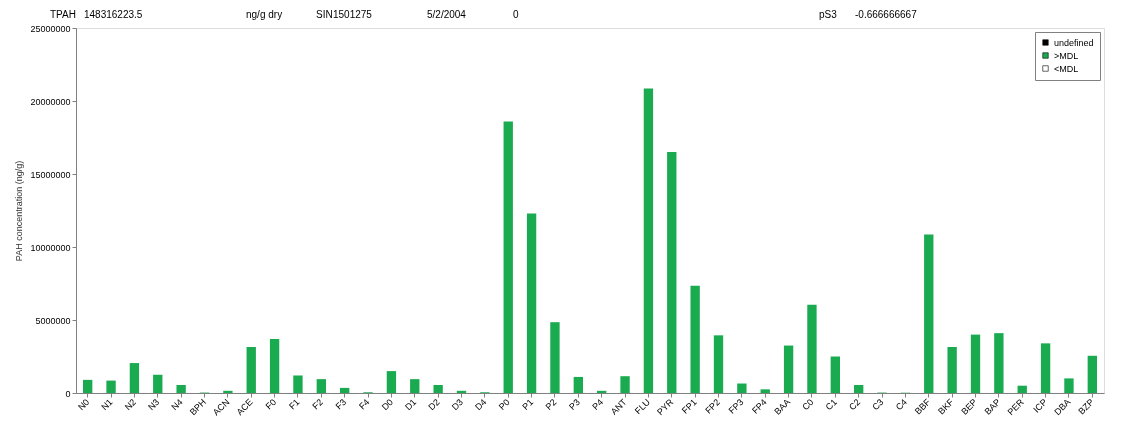 This screenshot has width=1128, height=446. Describe the element at coordinates (1066, 55) in the screenshot. I see `legend-label: >MDL` at that location.